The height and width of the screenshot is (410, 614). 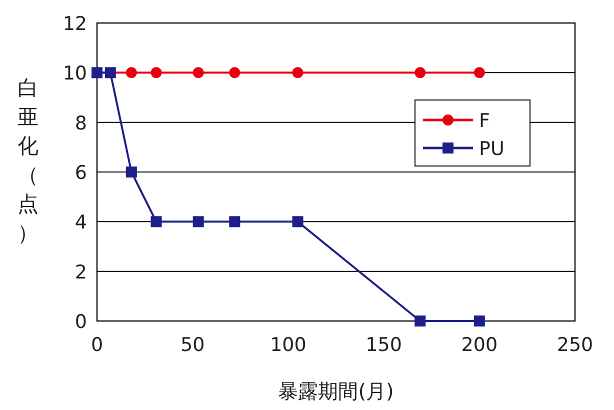 What do you see at coordinates (74, 73) in the screenshot?
I see `y-tick-label: 10` at bounding box center [74, 73].